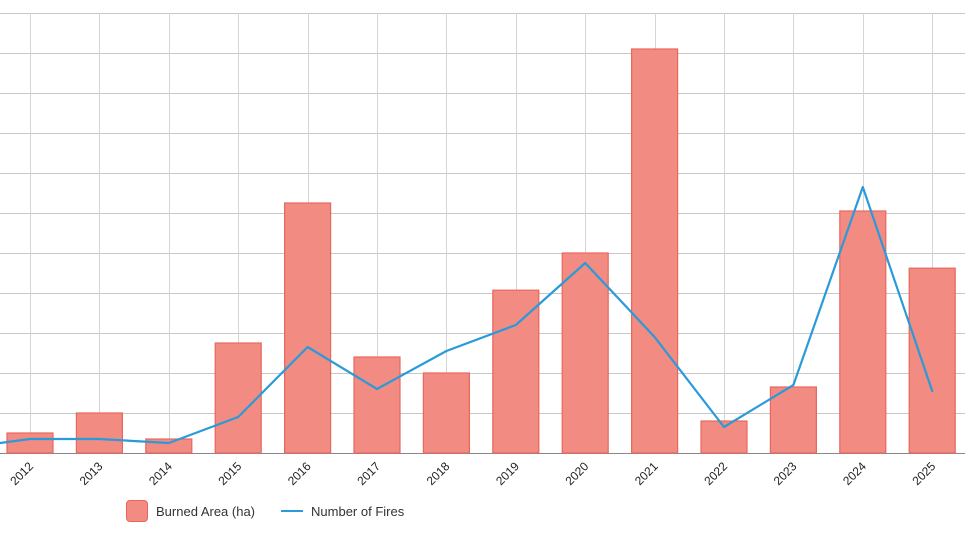  What do you see at coordinates (160, 473) in the screenshot?
I see `x-tick-label: 2014` at bounding box center [160, 473].